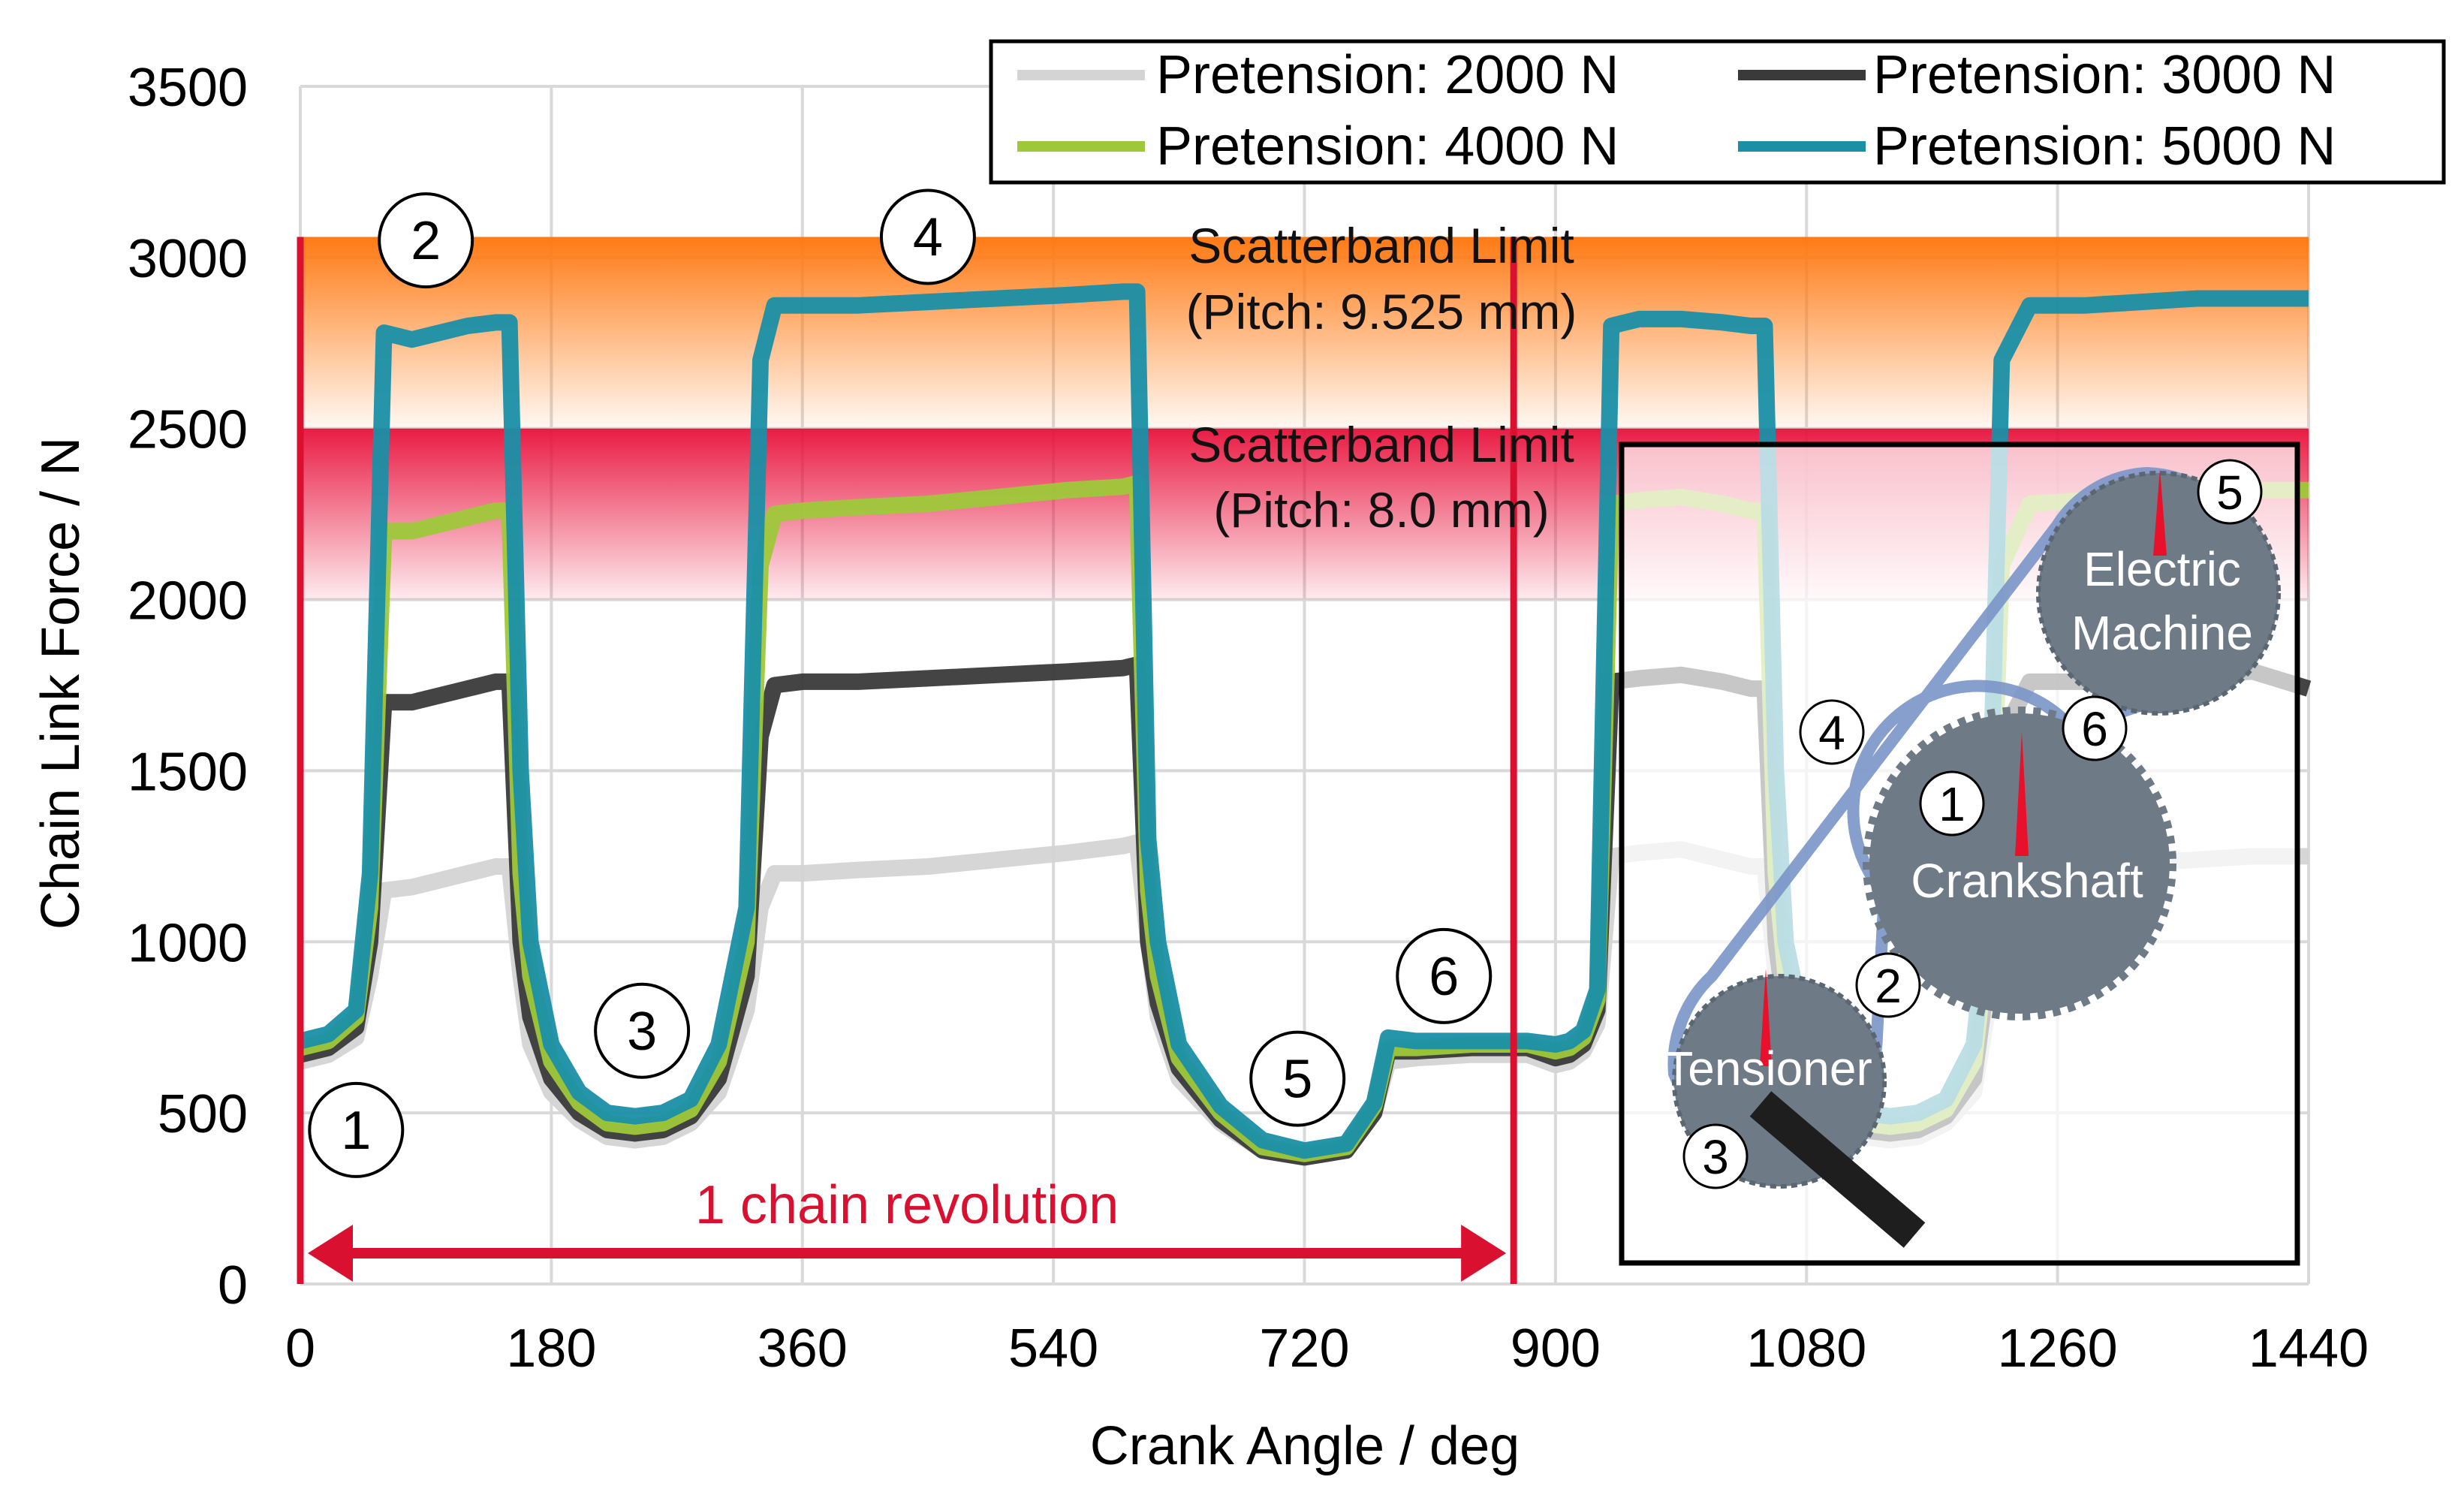  What do you see at coordinates (188, 601) in the screenshot?
I see `y-tick-label-2000: 2000` at bounding box center [188, 601].